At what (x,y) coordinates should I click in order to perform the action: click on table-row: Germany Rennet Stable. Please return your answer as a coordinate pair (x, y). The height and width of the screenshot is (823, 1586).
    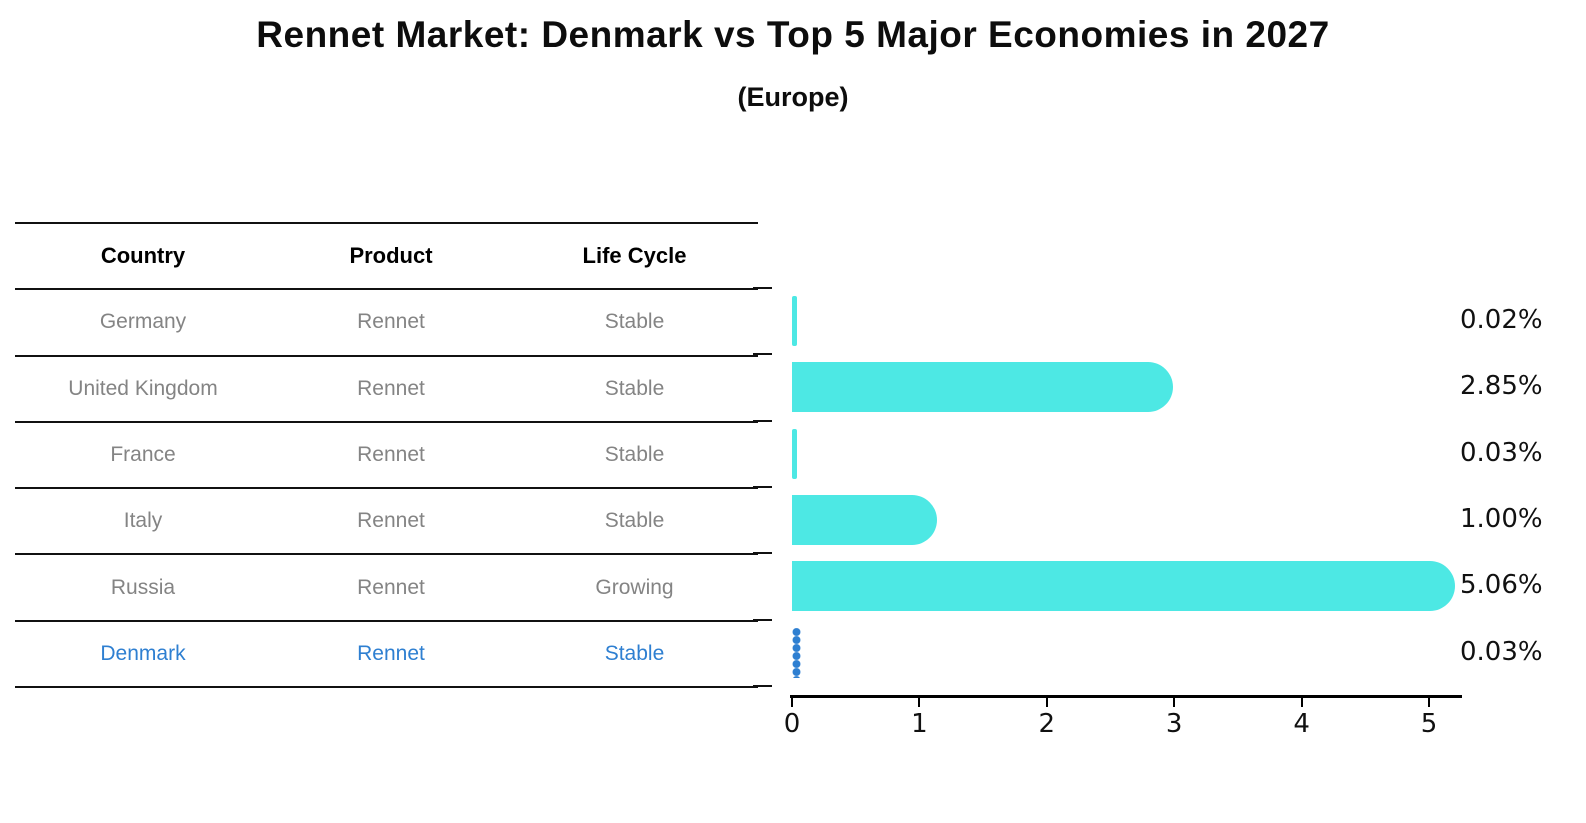
    Looking at the image, I should click on (386, 323).